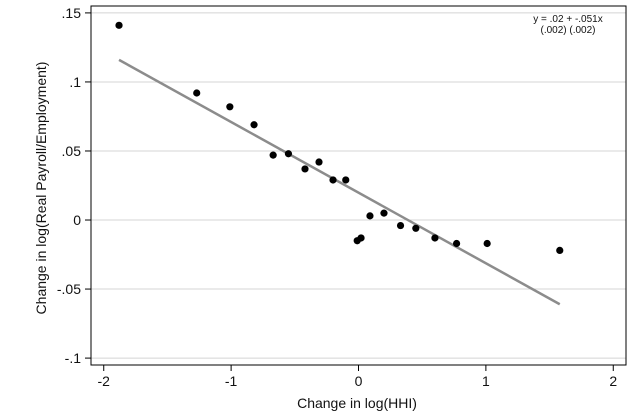 Image resolution: width=635 pixels, height=416 pixels. I want to click on y-tick-label: 0, so click(77, 220).